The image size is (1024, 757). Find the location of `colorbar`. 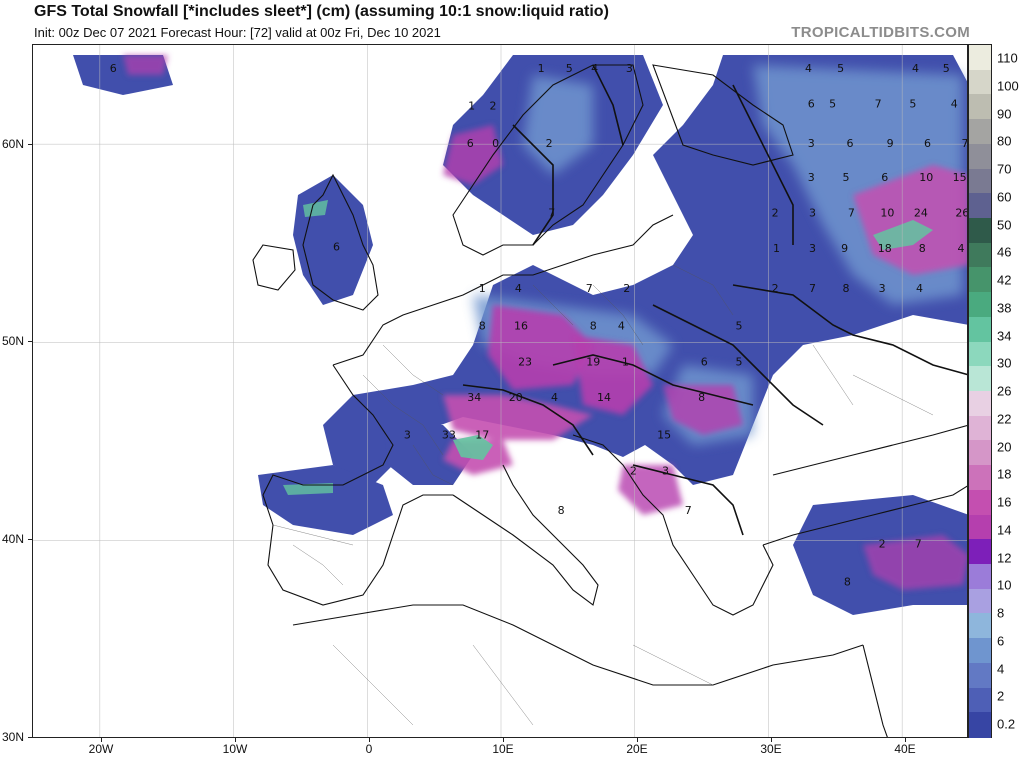

colorbar is located at coordinates (980, 391).